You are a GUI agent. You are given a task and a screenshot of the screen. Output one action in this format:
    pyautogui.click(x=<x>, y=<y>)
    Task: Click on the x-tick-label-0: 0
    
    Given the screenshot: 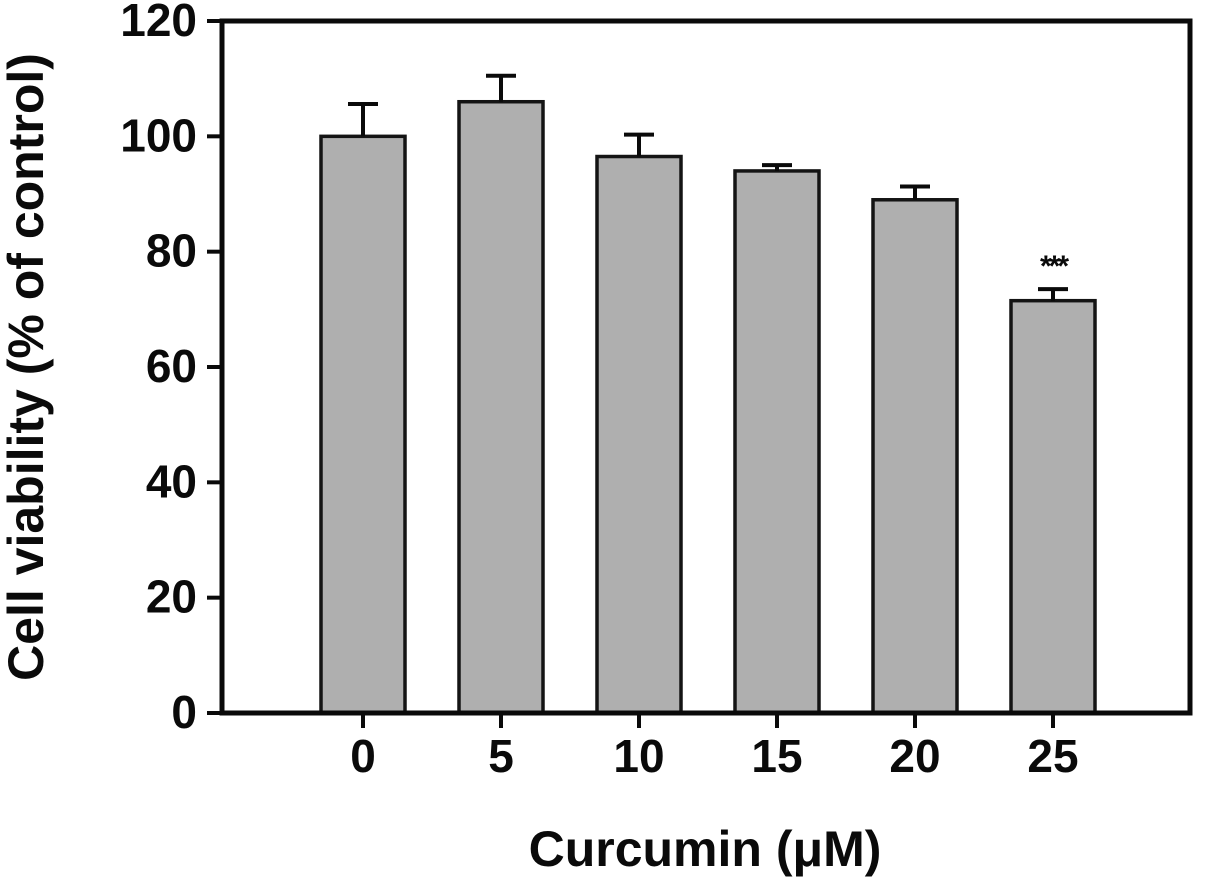 What is the action you would take?
    pyautogui.click(x=363, y=756)
    